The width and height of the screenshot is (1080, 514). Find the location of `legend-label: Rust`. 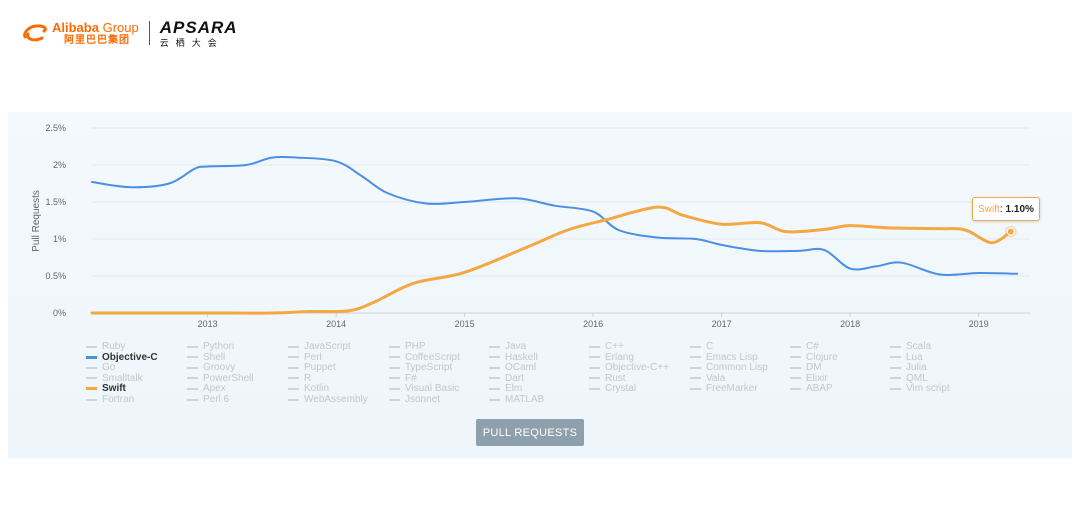

legend-label: Rust is located at coordinates (615, 378).